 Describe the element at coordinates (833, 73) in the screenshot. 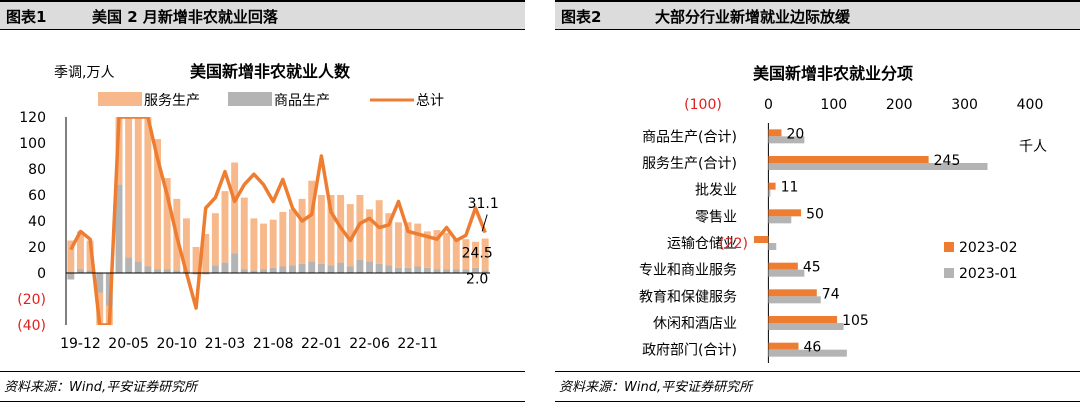

I see `chart-title: 美国新增非农就业分项` at that location.